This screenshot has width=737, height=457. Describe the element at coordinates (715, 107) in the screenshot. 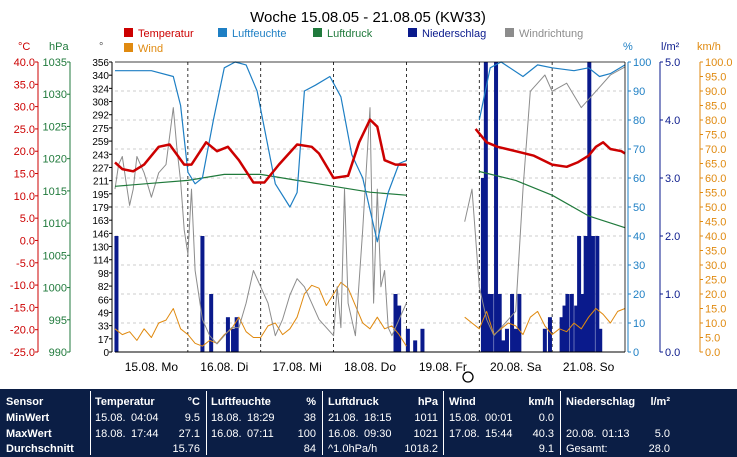

I see `tick-label-wind-3: 85.0` at that location.